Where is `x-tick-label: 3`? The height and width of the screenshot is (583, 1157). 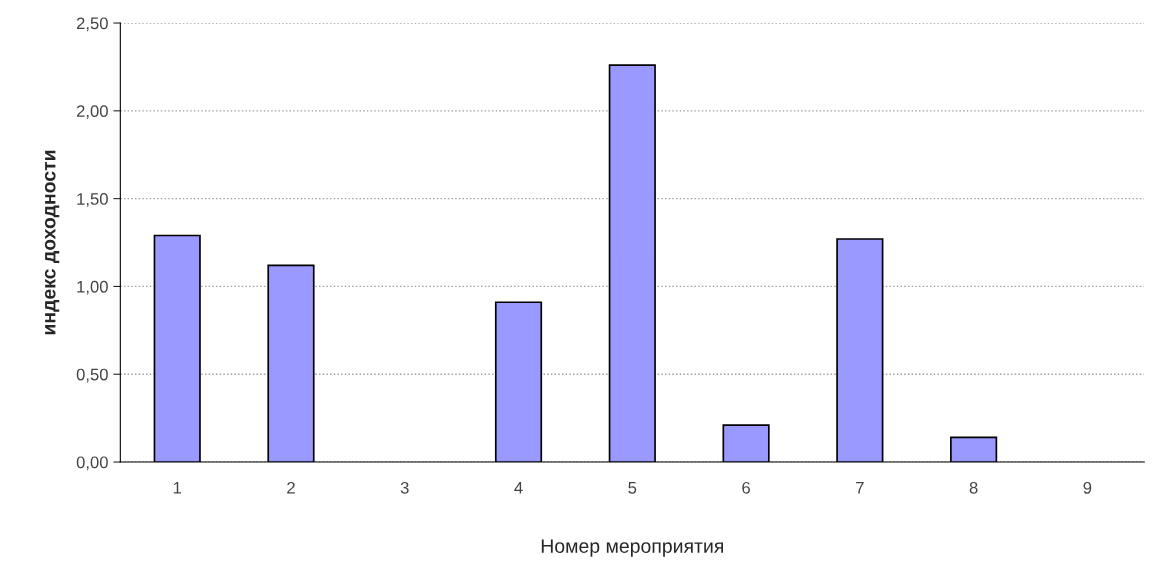 x-tick-label: 3 is located at coordinates (404, 487).